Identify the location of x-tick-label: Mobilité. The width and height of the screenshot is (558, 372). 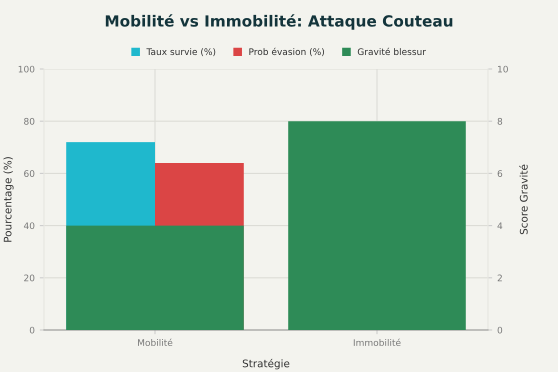
(155, 342).